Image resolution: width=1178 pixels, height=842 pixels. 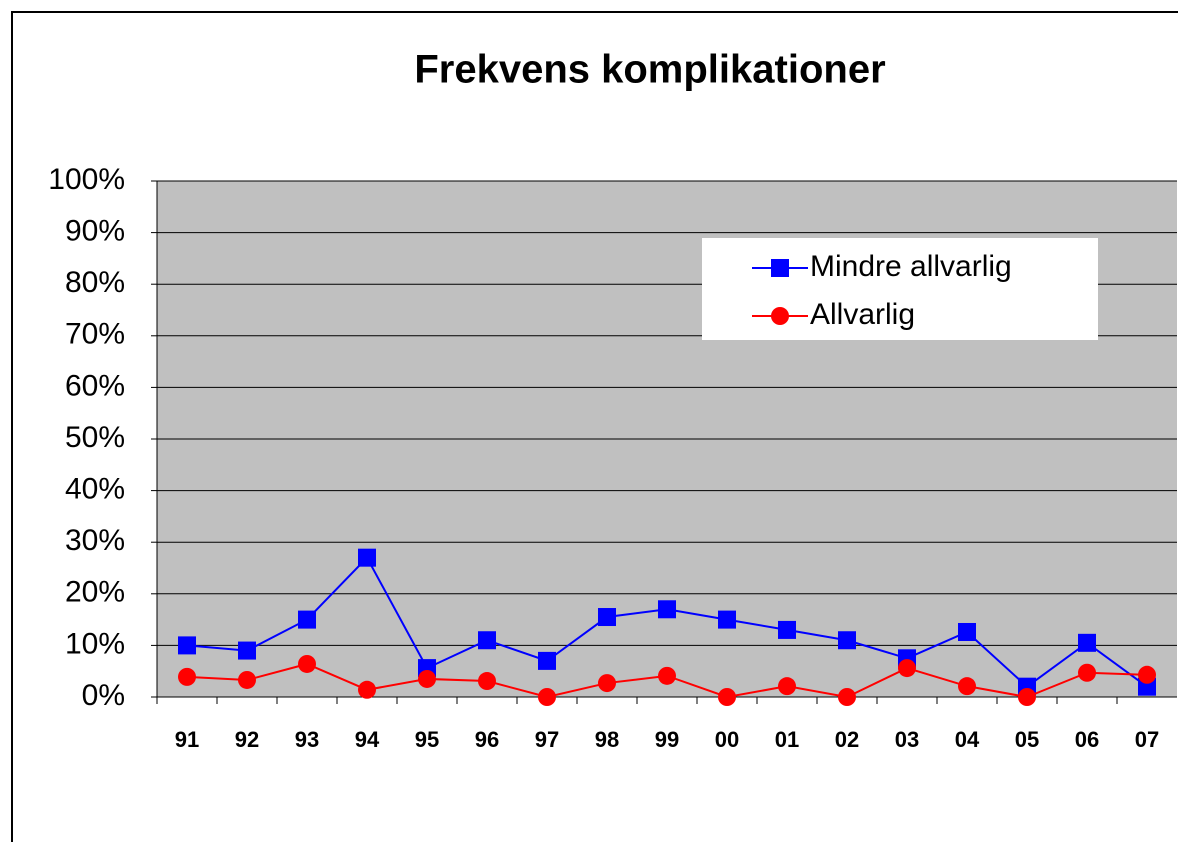 What do you see at coordinates (727, 739) in the screenshot?
I see `x-tick-label: 00` at bounding box center [727, 739].